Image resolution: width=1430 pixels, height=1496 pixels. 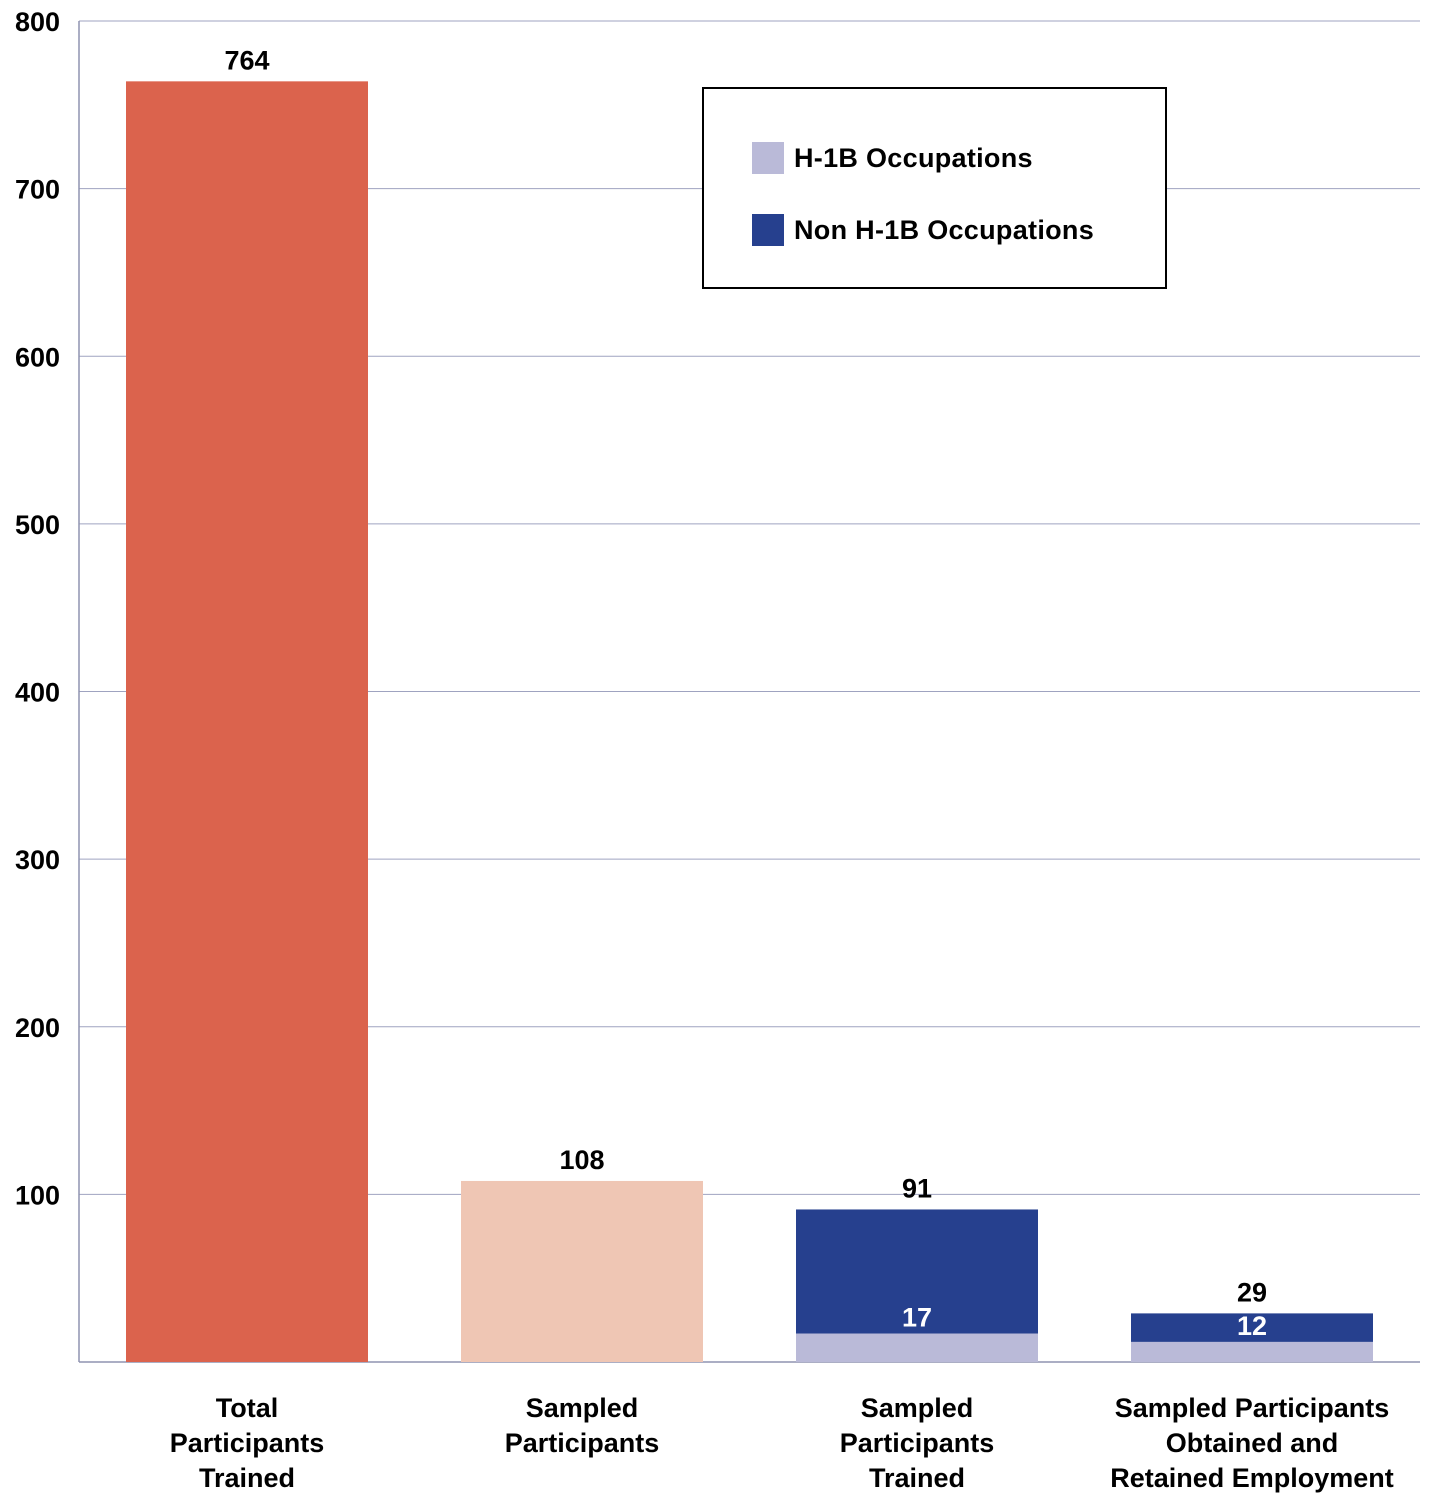 I want to click on legend-swatch-h1b, so click(x=768, y=158).